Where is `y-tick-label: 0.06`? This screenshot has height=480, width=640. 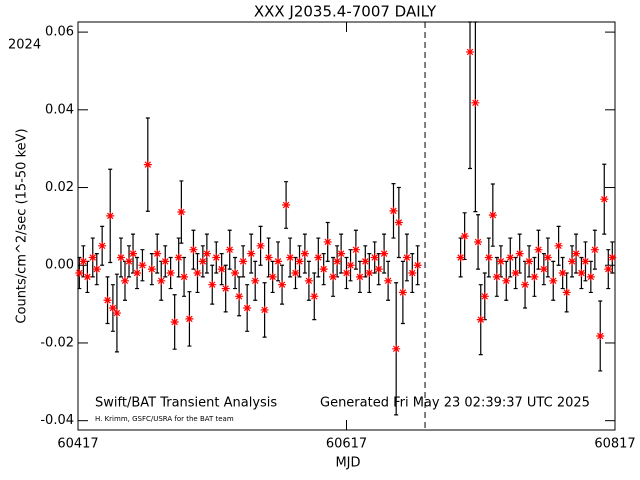
y-tick-label: 0.06 is located at coordinates (59, 32).